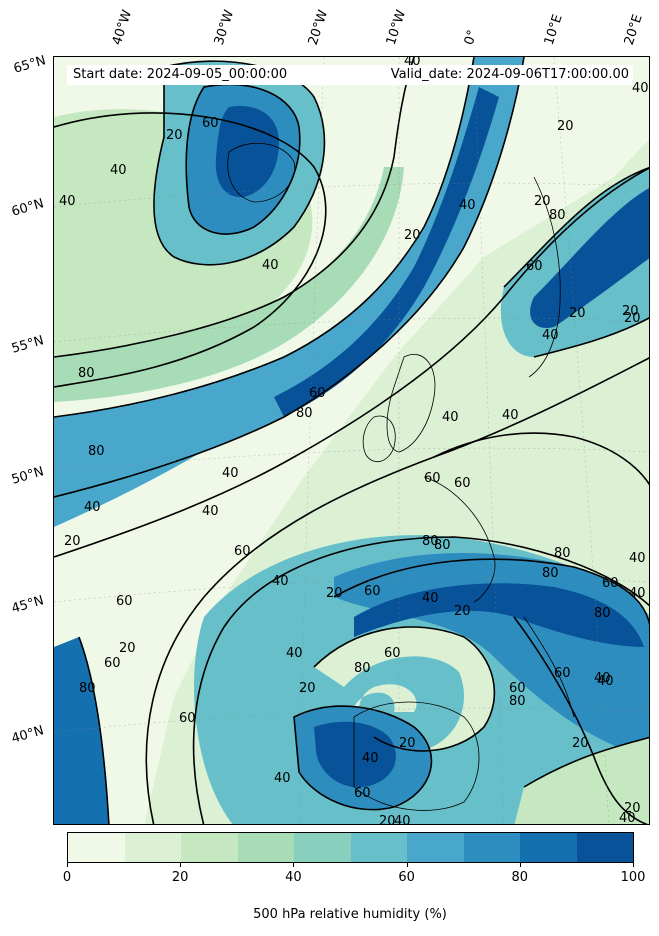 This screenshot has width=659, height=936. I want to click on lon-label-0: 0°, so click(471, 37).